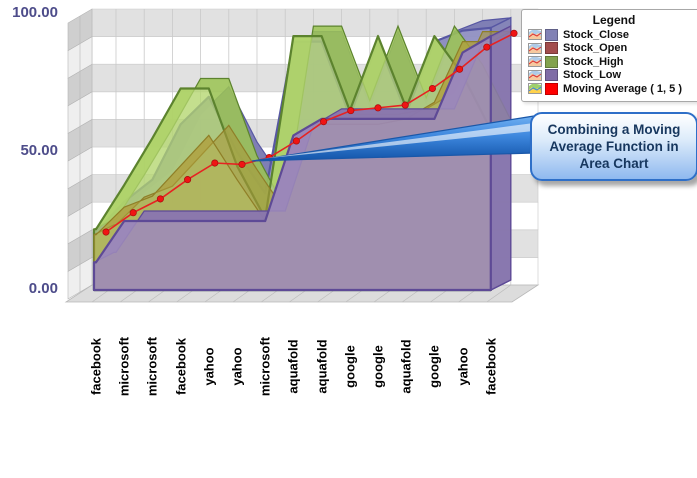 The height and width of the screenshot is (478, 697). What do you see at coordinates (614, 20) in the screenshot?
I see `legend-title: Legend` at bounding box center [614, 20].